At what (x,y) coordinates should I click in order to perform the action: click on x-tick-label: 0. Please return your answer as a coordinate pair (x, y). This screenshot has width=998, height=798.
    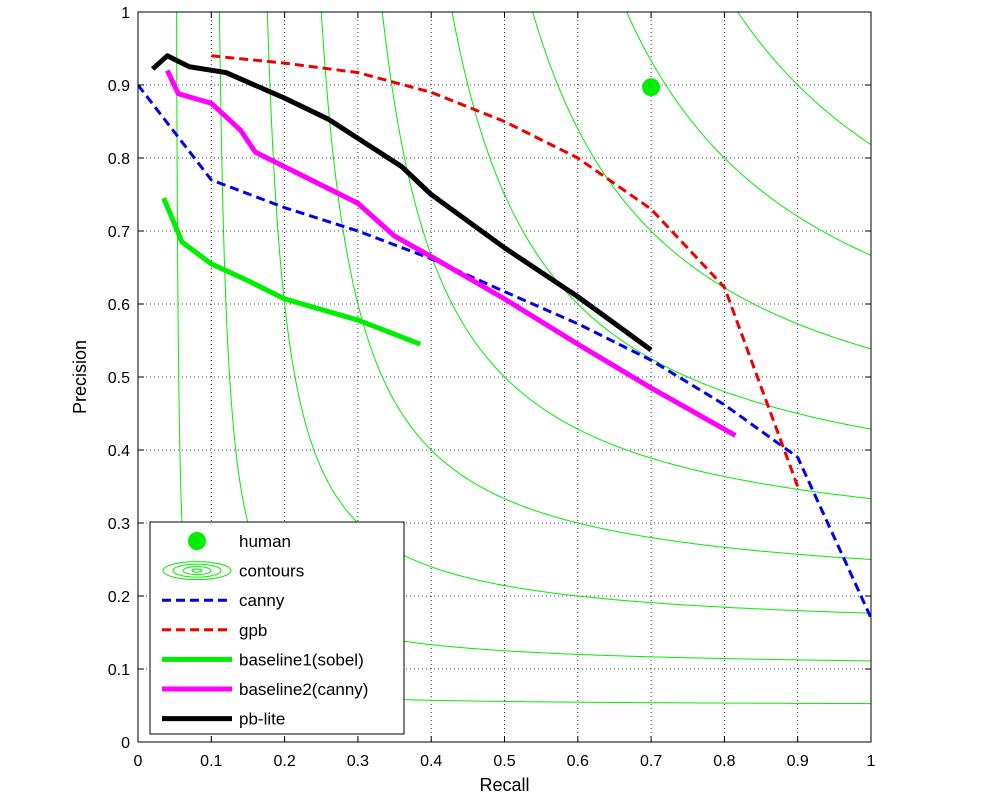
    Looking at the image, I should click on (138, 761).